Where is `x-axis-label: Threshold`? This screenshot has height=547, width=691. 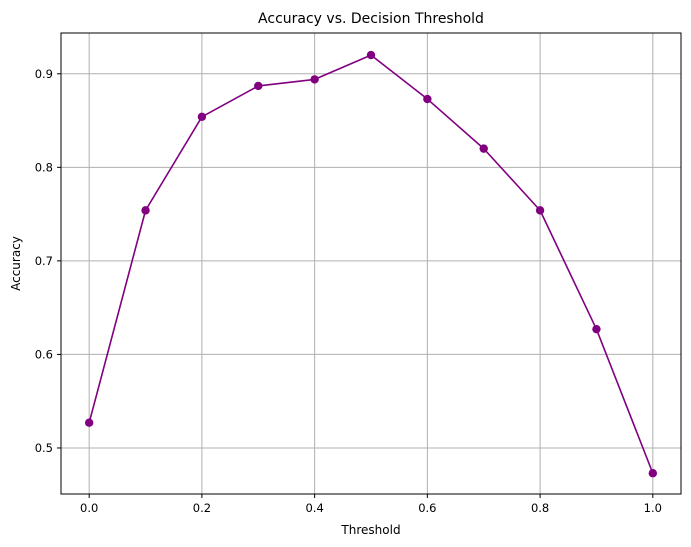
x-axis-label: Threshold is located at coordinates (370, 530).